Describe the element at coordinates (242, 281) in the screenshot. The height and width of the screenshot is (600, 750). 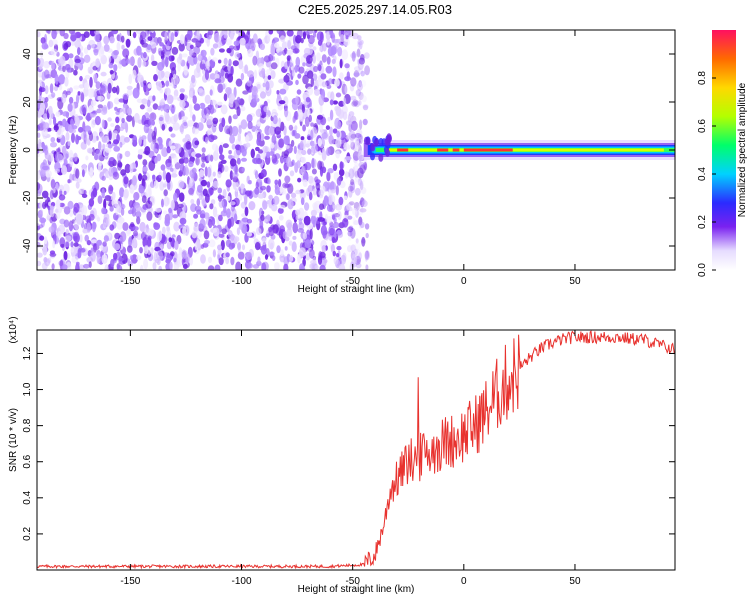
I see `x-tick-label: -100` at that location.